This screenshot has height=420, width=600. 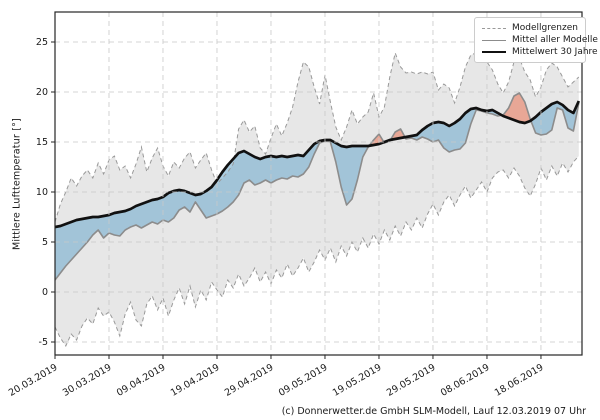 What do you see at coordinates (45, 242) in the screenshot?
I see `y-tick-label: 5` at bounding box center [45, 242].